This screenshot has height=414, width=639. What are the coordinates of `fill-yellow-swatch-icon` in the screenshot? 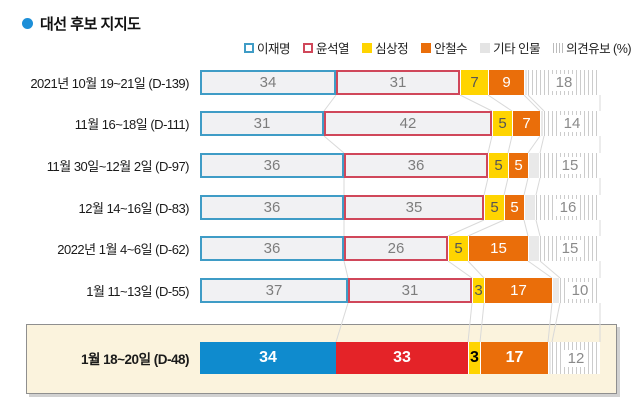 It's located at (367, 47).